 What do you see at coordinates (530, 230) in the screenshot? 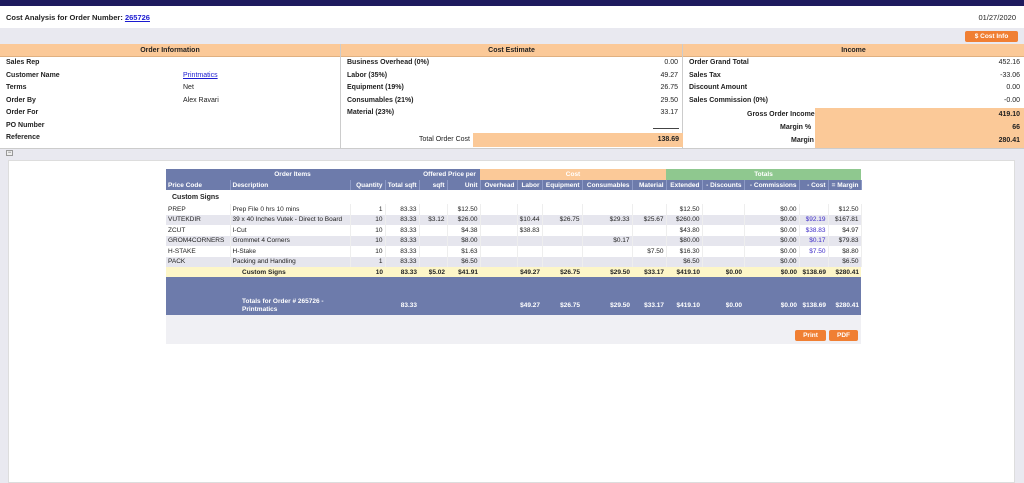
I see `cell-labor: $38.83` at bounding box center [530, 230].